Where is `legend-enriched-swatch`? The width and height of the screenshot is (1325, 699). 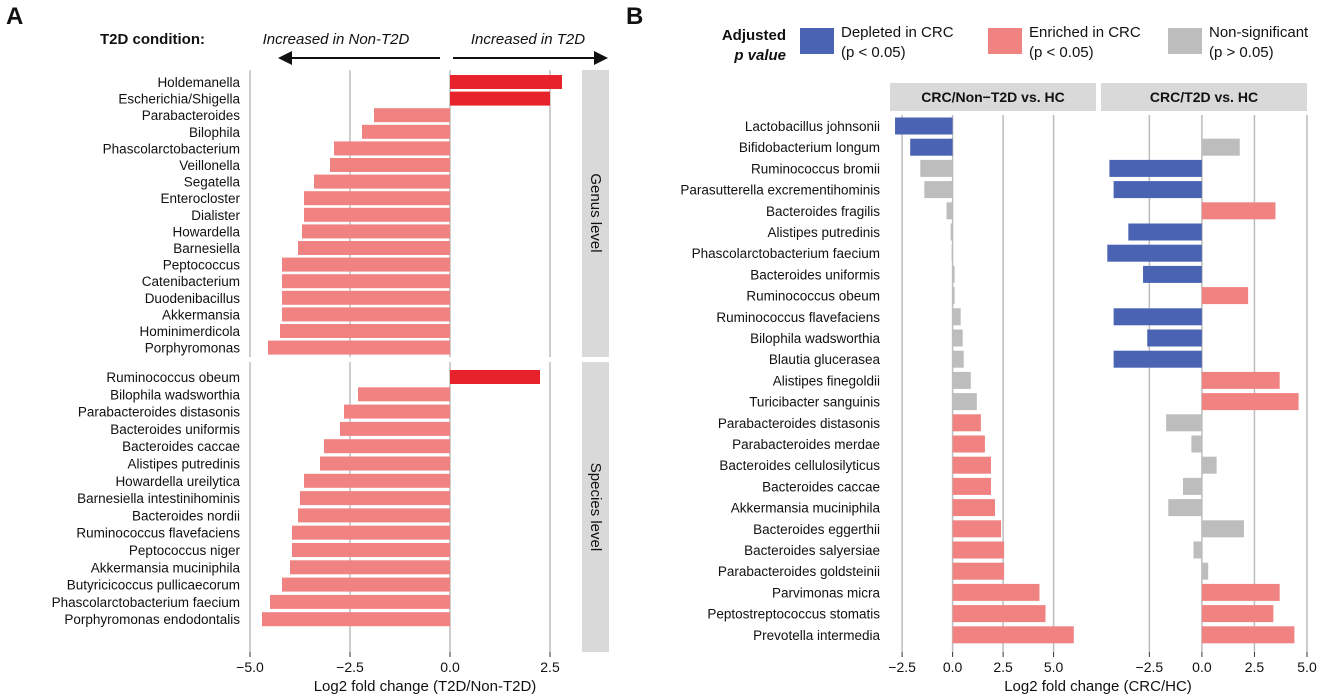 legend-enriched-swatch is located at coordinates (1005, 41).